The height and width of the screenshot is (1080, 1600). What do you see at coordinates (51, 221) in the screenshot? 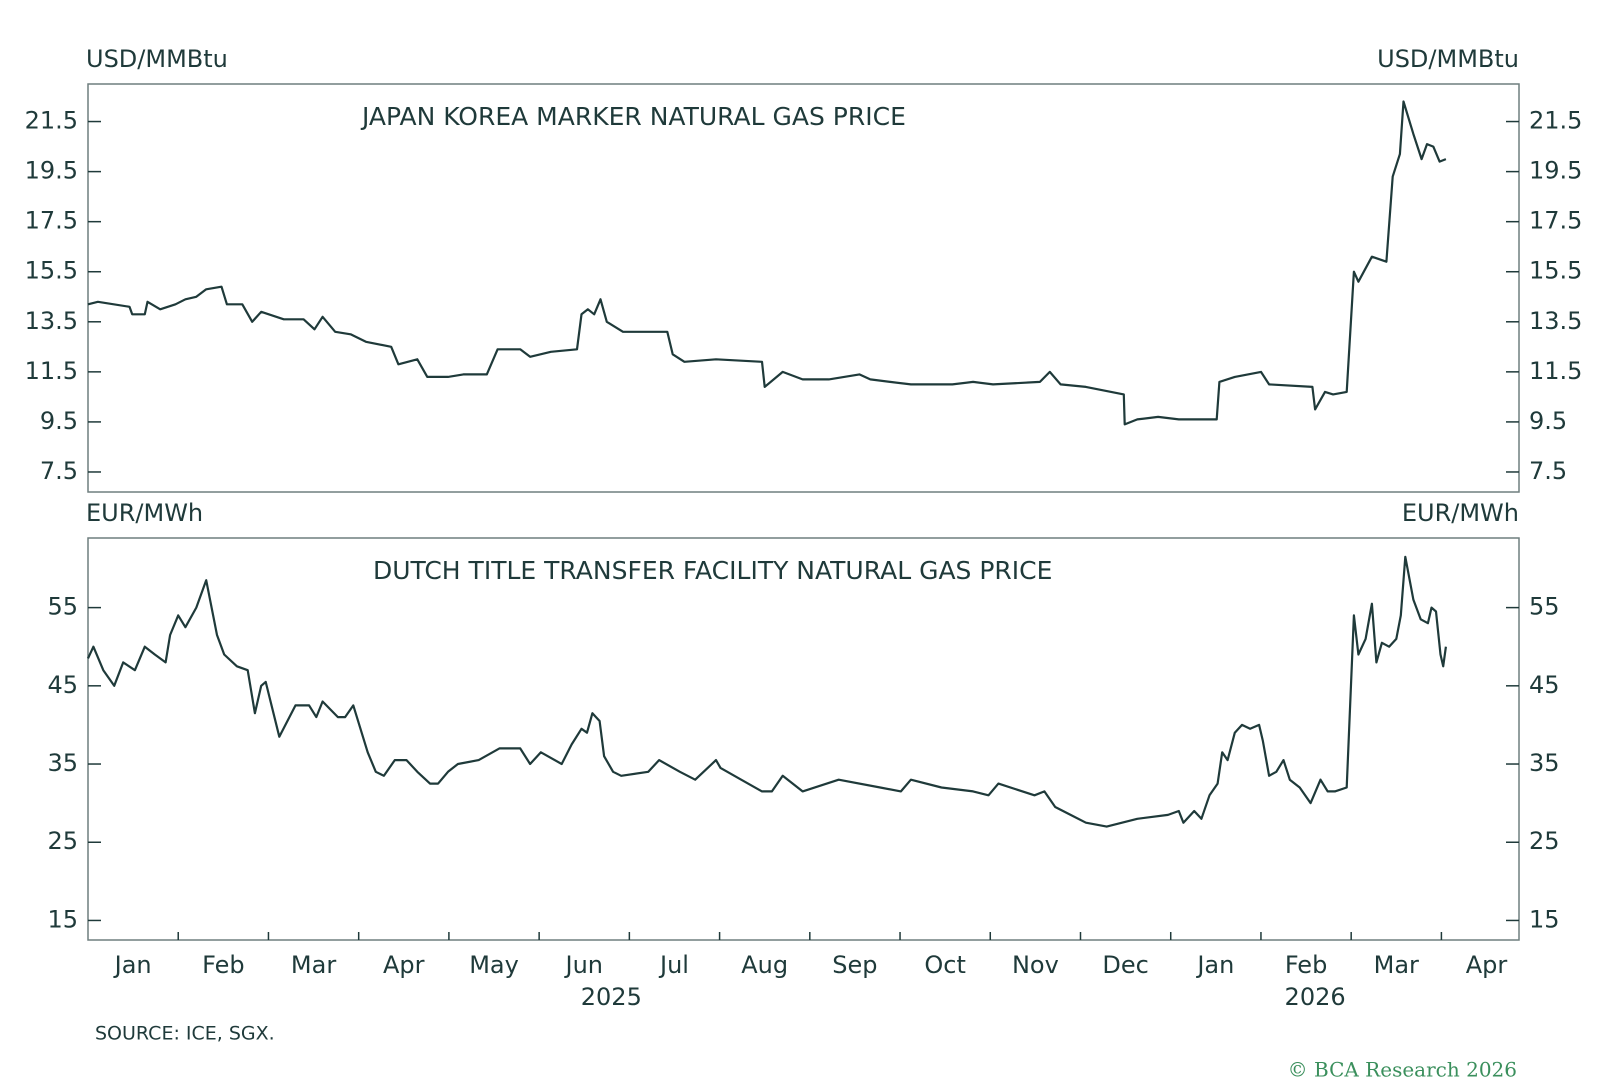
I see `y-tick-label: 17.5` at bounding box center [51, 221].